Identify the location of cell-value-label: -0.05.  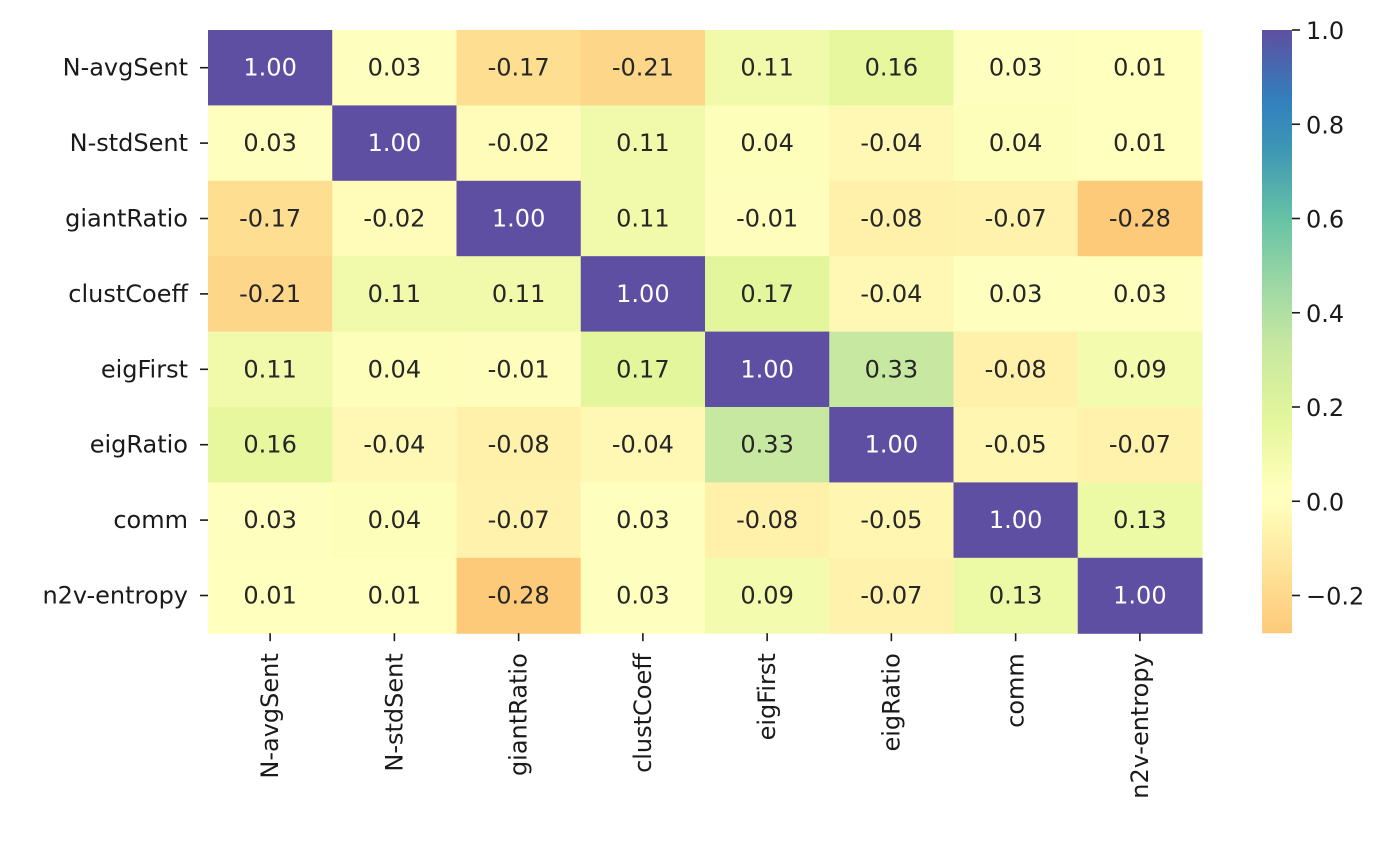
(891, 520).